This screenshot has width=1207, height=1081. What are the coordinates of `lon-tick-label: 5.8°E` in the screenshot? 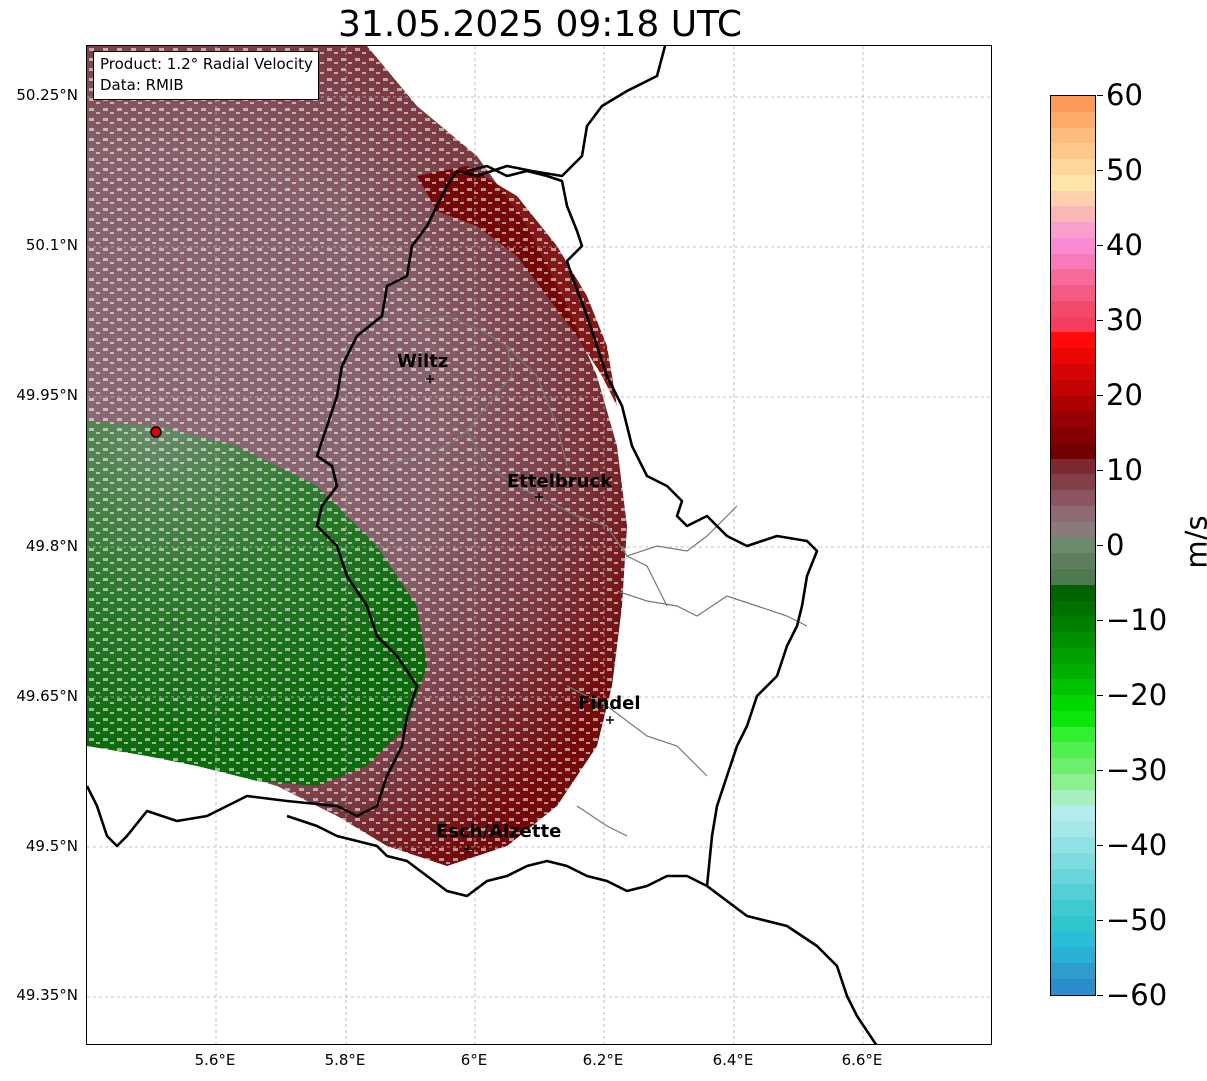 It's located at (345, 1060).